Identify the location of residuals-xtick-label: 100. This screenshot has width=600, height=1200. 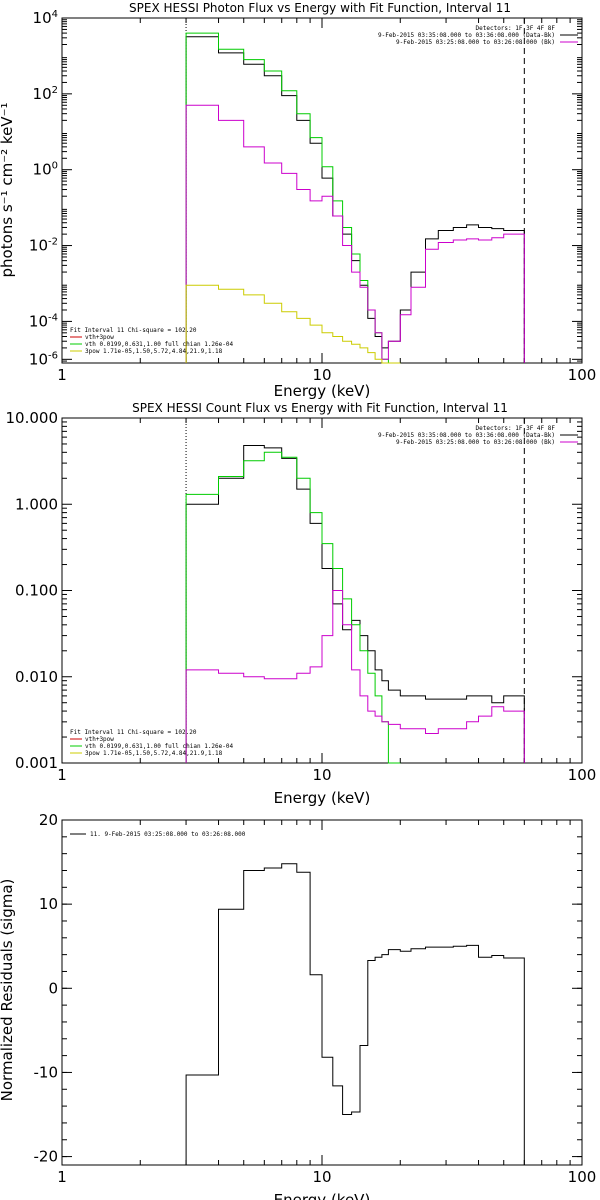
(582, 1177).